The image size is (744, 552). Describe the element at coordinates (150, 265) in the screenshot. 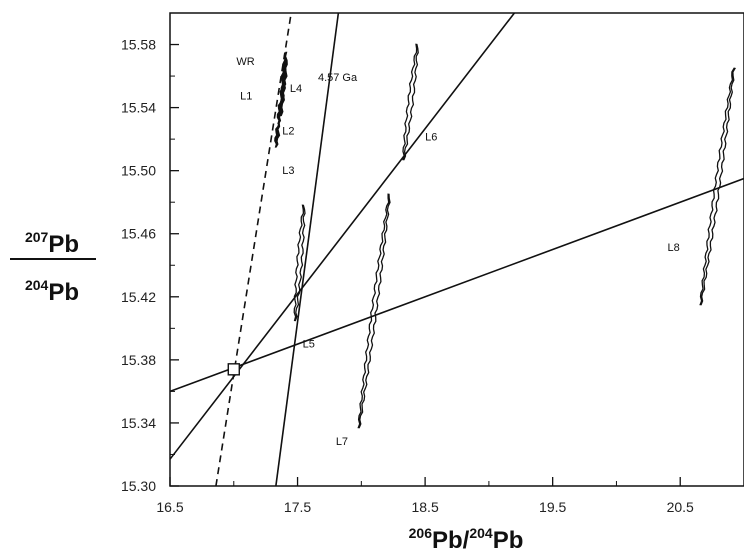

I see `y-axis: 15.30 15.34 15.38 15.42 15.46 15.50 15.54 15.58` at that location.